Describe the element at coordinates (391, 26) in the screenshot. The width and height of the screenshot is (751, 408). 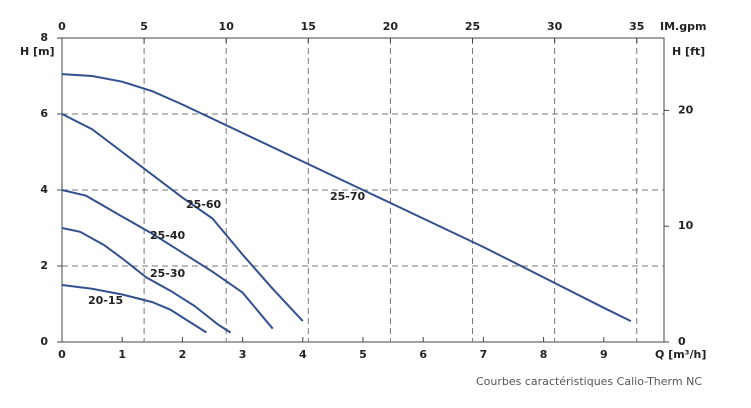
I see `x2-tick-label: 20` at that location.